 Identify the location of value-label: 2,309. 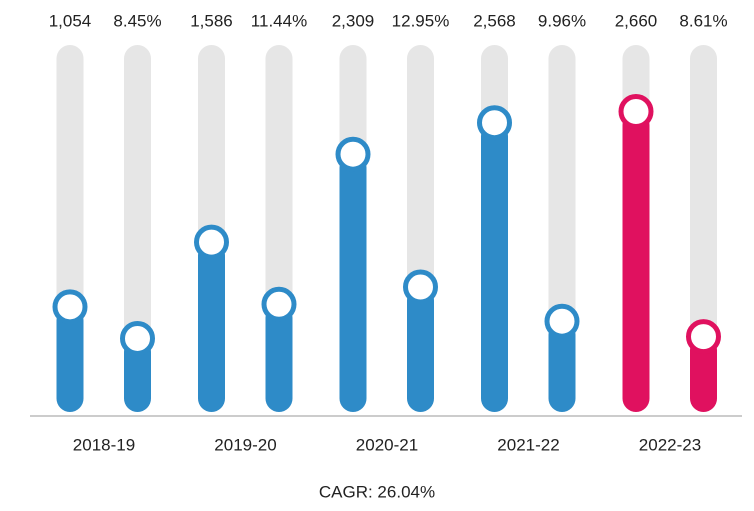
(353, 20).